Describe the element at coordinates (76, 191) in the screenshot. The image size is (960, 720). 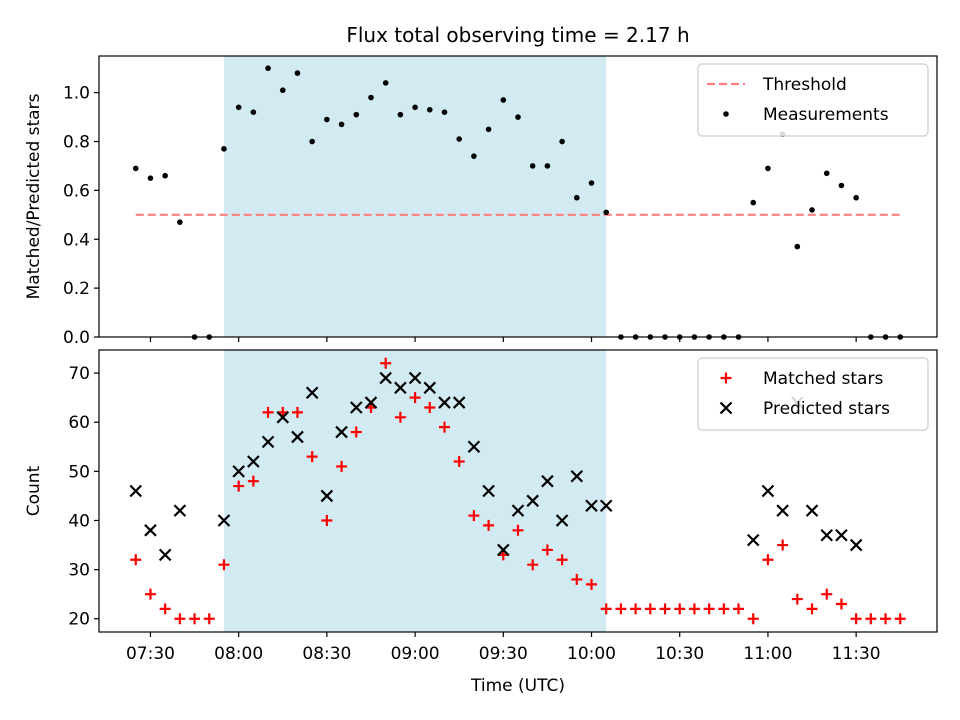
I see `y-tick-label: 0.6` at that location.